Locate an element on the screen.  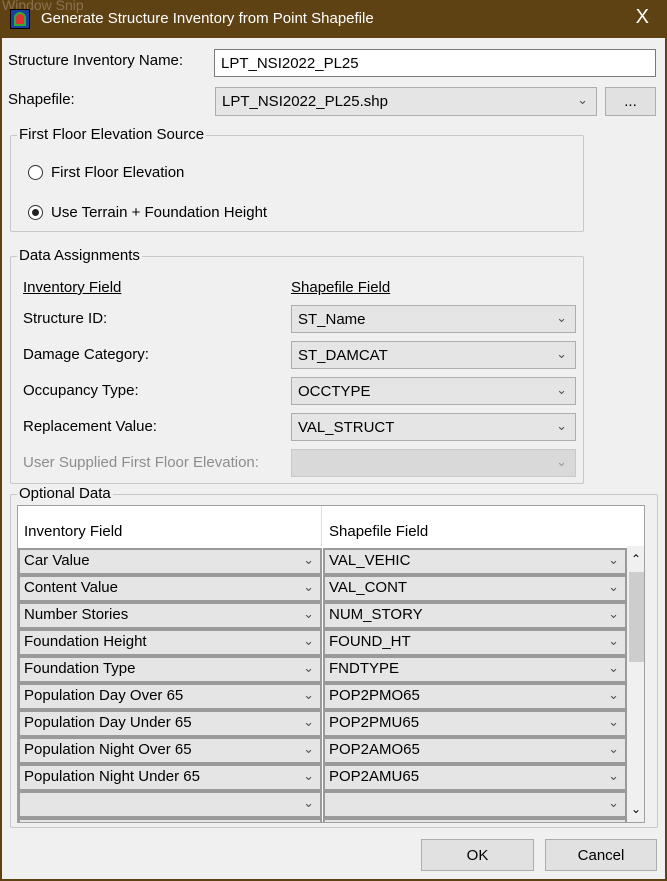
cell-value: Population Night Under 65 is located at coordinates (112, 776).